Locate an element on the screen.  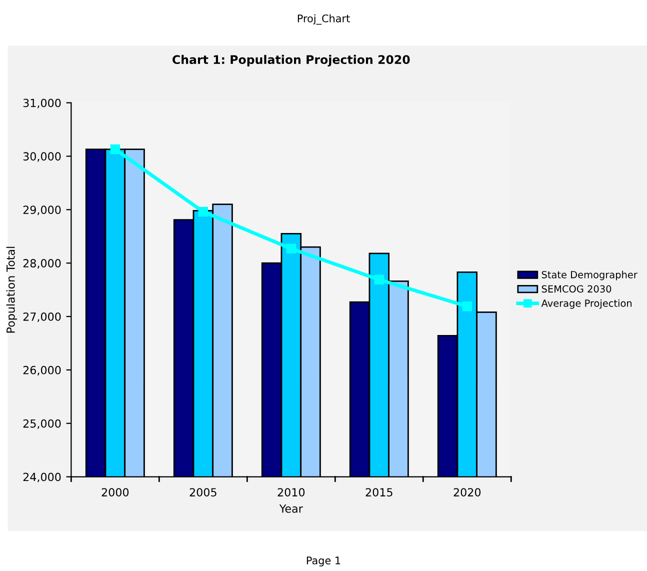
y-tick-label: 27,000 is located at coordinates (42, 317).